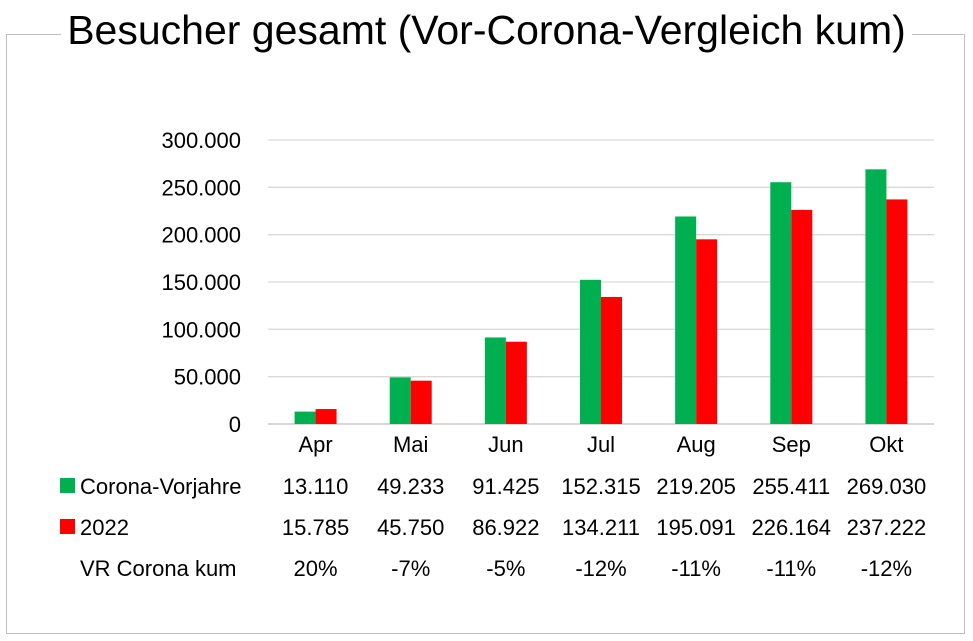  Describe the element at coordinates (201, 282) in the screenshot. I see `y-tick-label: 150.000` at that location.